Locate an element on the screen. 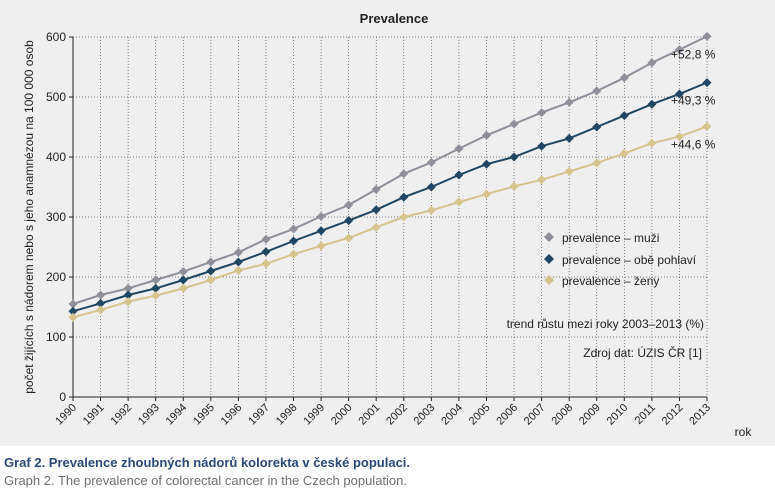  y-tick-label: 100 is located at coordinates (56, 337).